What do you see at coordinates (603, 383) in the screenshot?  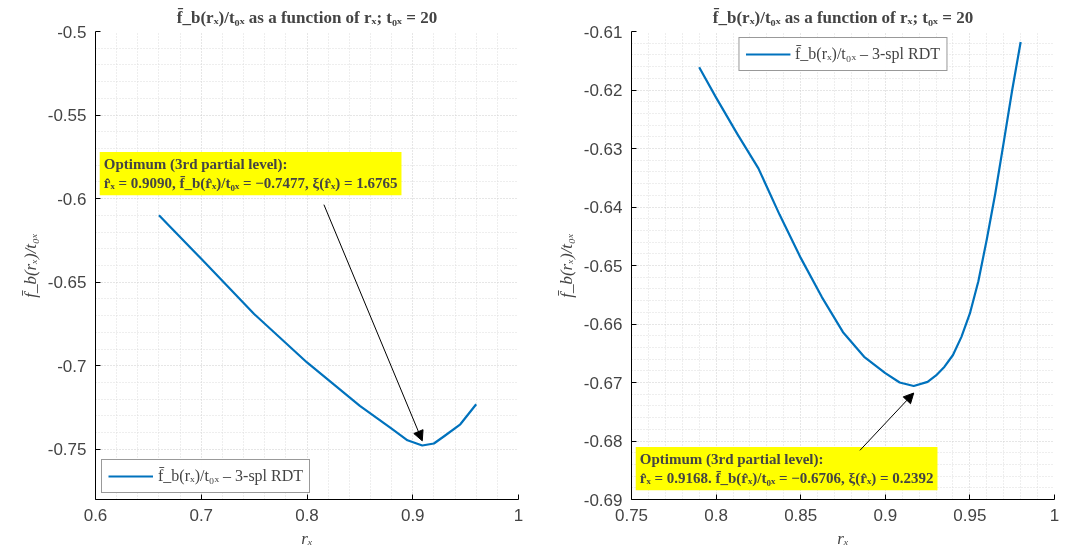 I see `y-tick-label: -0.67` at bounding box center [603, 383].